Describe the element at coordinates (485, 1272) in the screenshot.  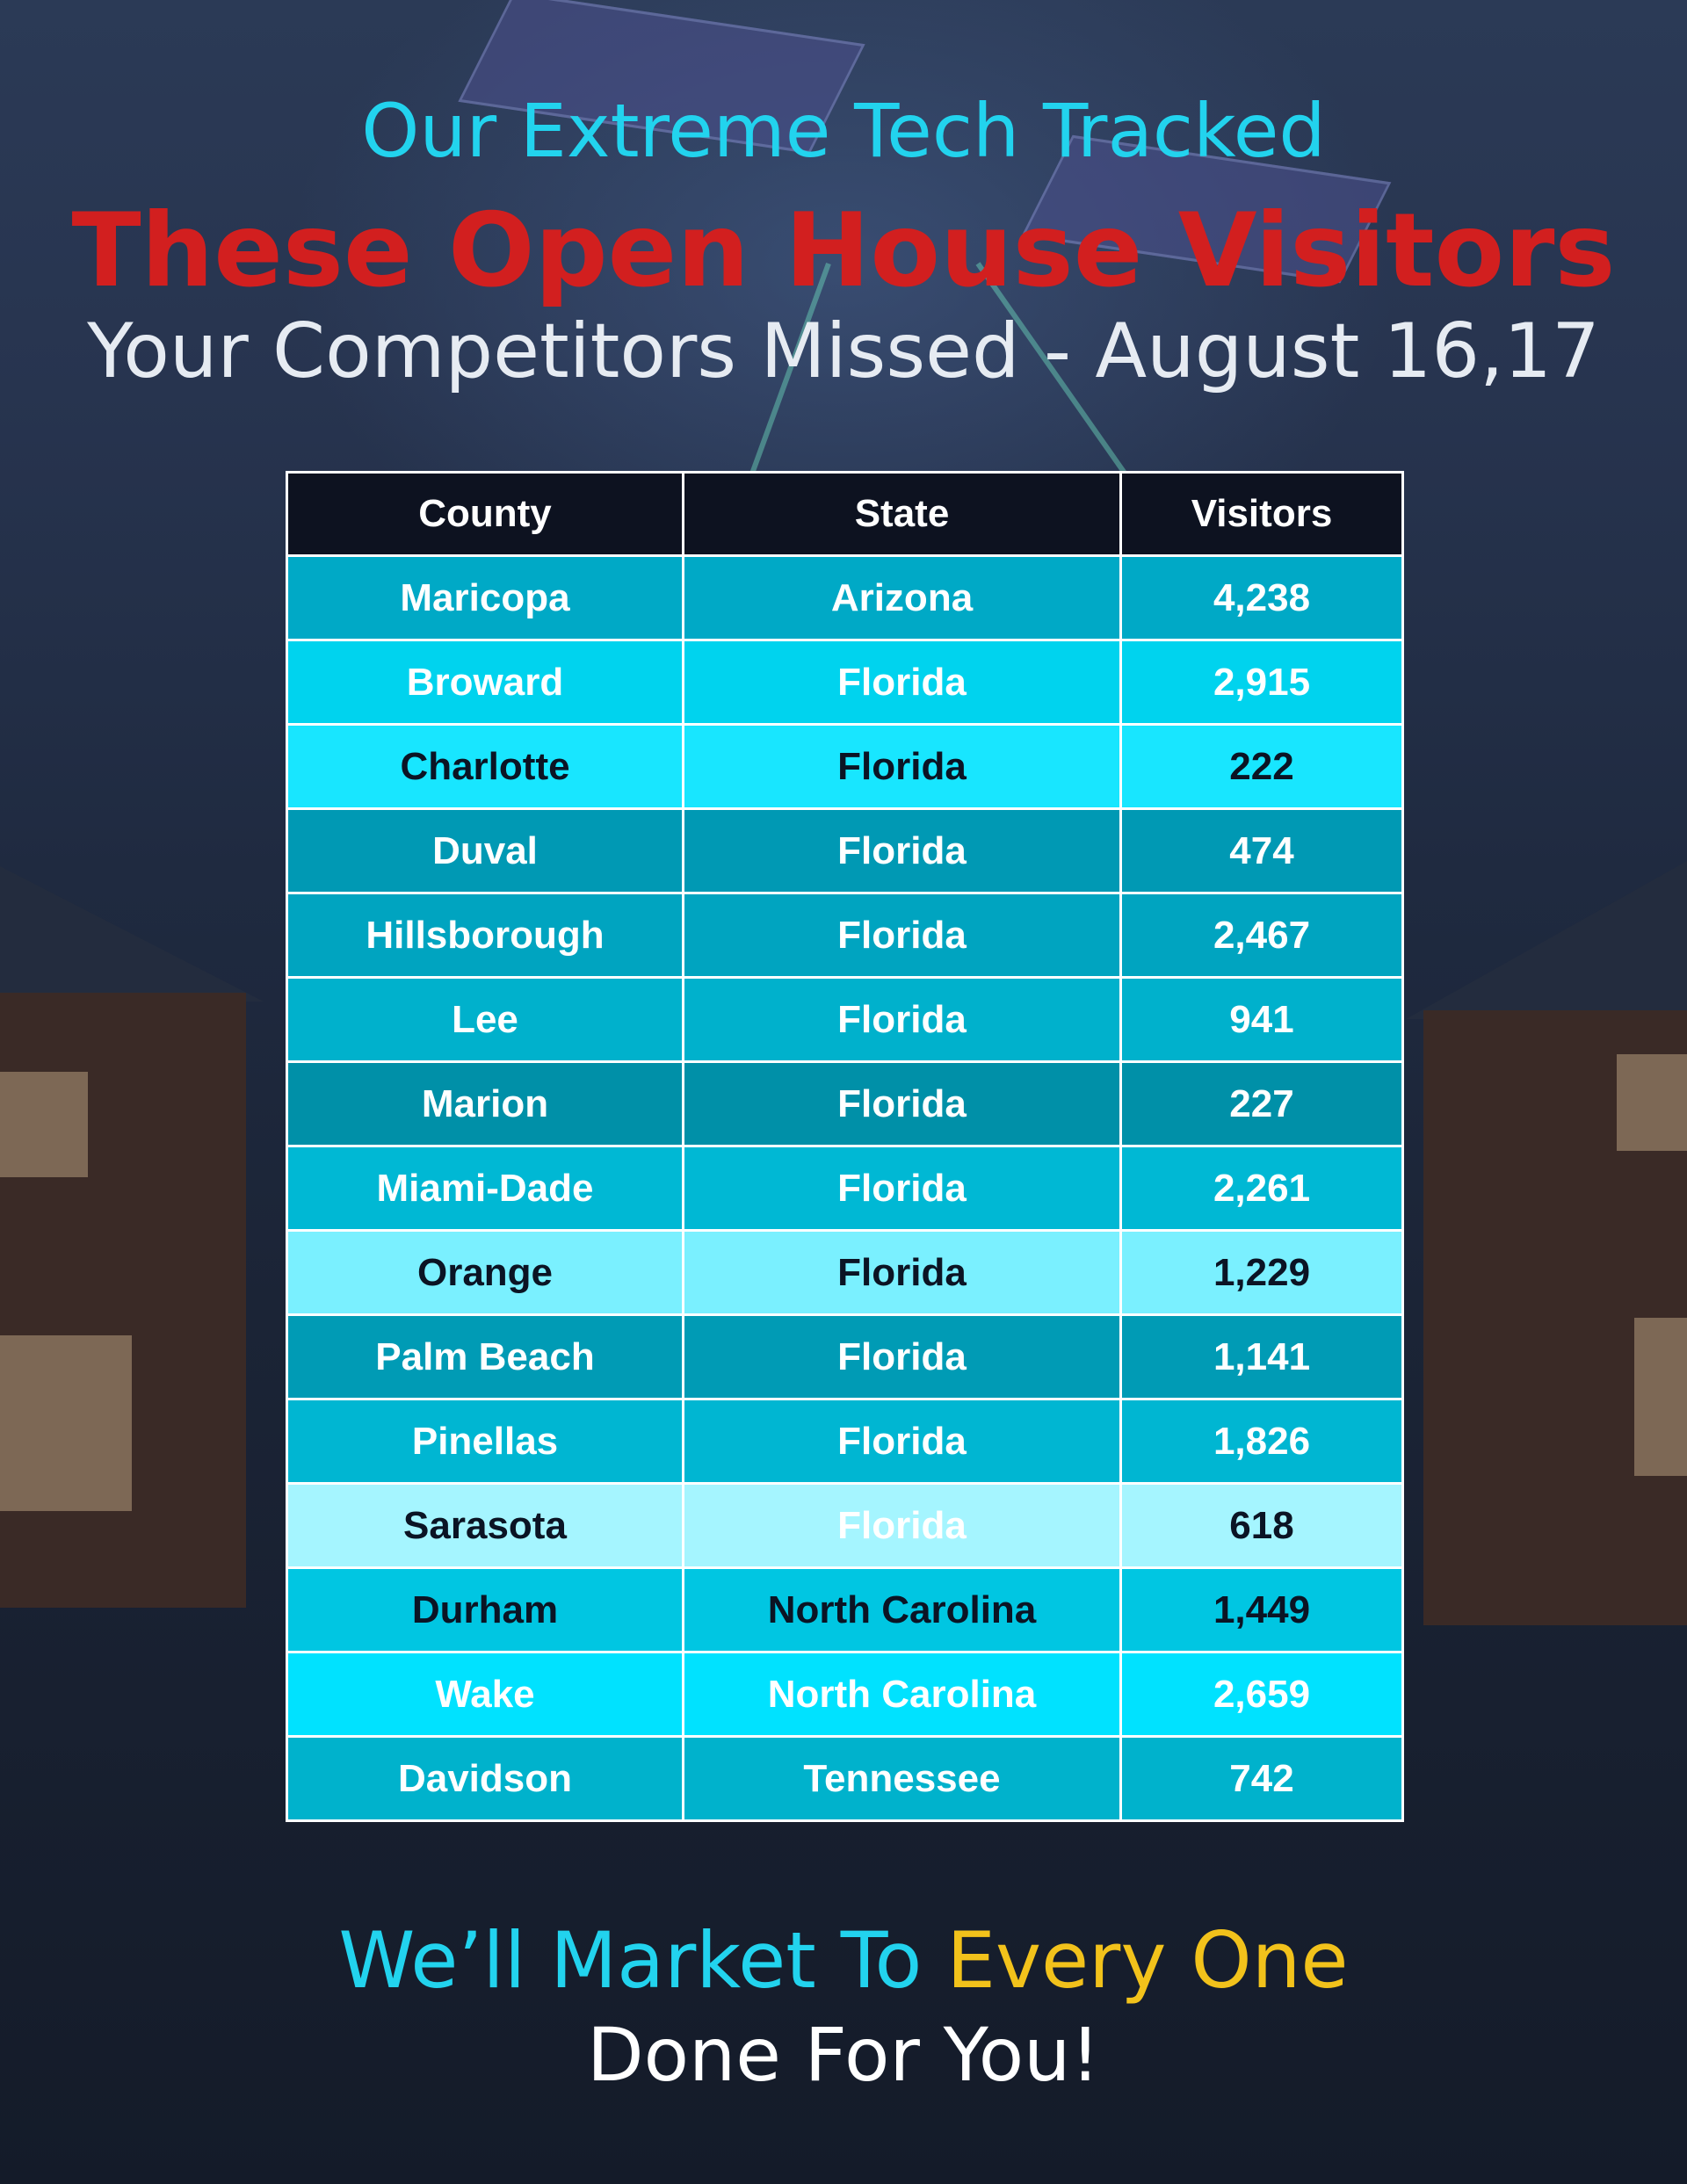
I see `county-cell: Orange` at that location.